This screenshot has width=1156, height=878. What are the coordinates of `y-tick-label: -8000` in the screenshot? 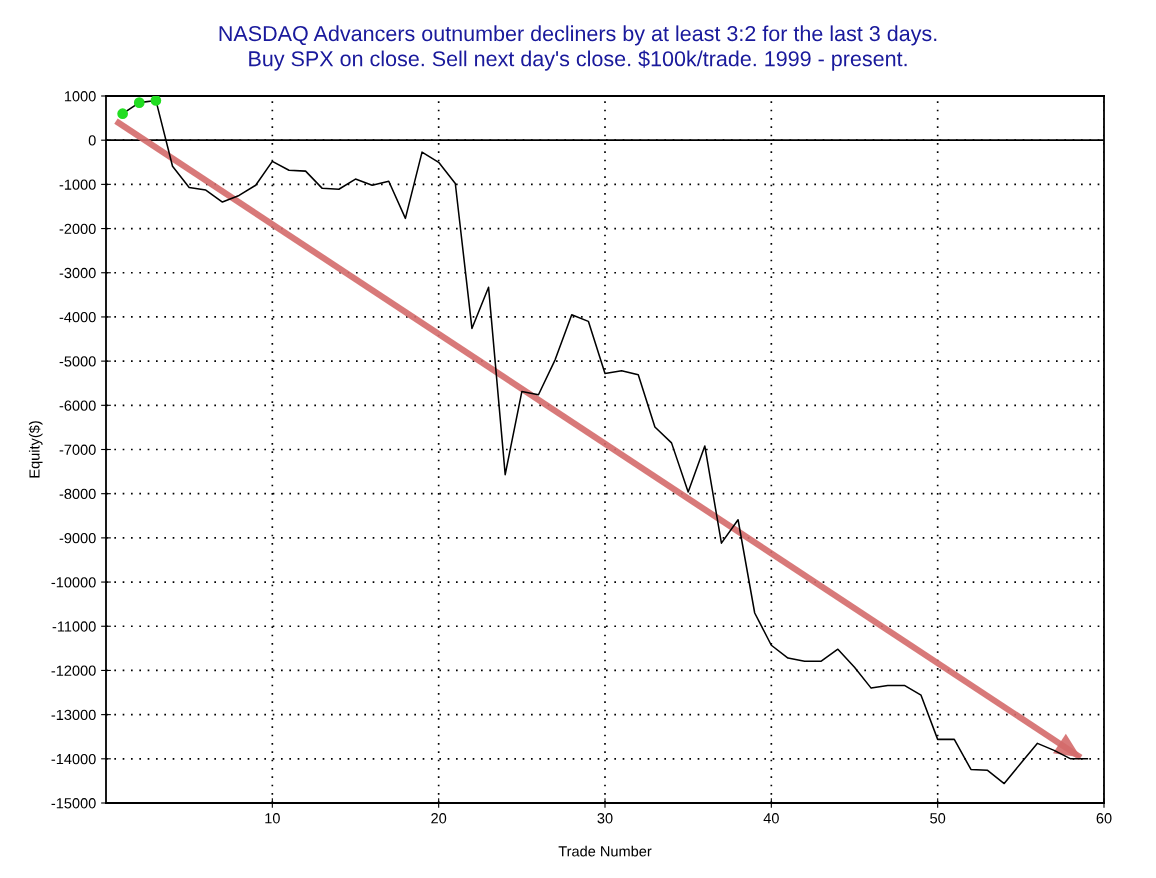 It's located at (77, 494).